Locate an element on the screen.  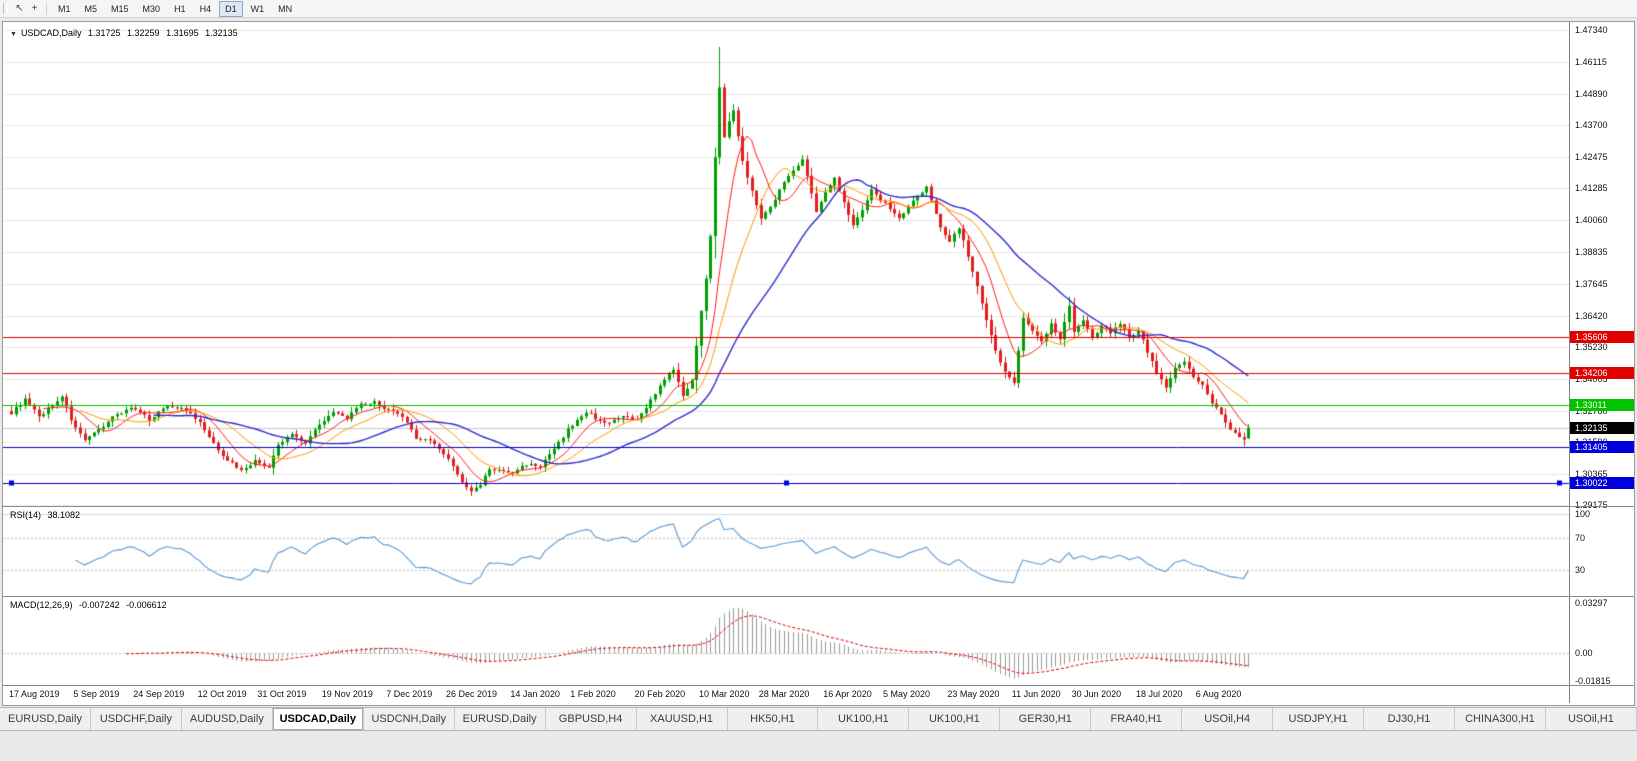
time-axis-label: 16 Apr 2020 is located at coordinates (847, 694).